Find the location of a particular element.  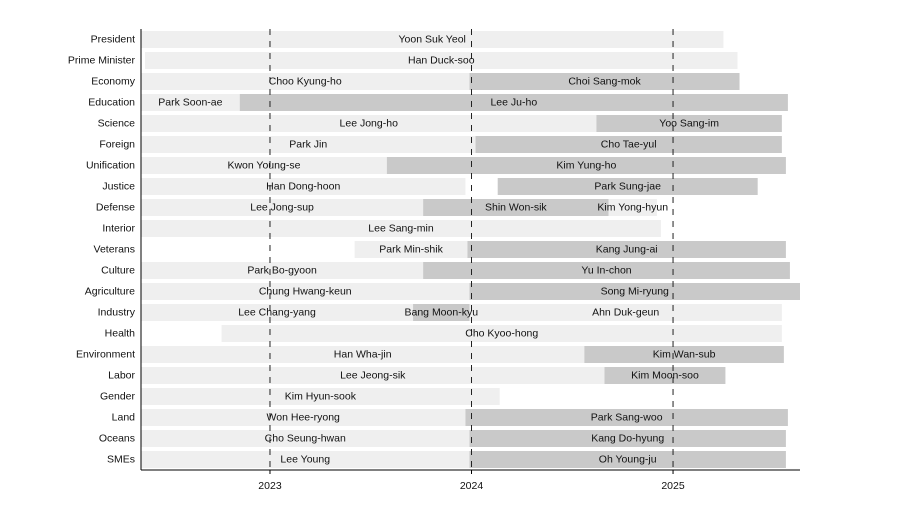

term-name: Bang Moon-kyu is located at coordinates (442, 312).